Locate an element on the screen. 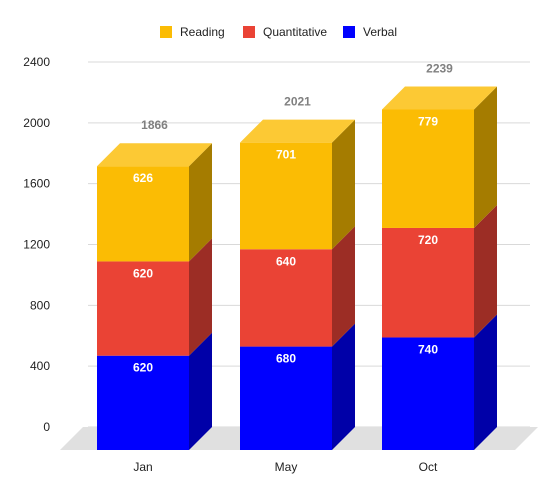  total-label: 1866 is located at coordinates (154, 125).